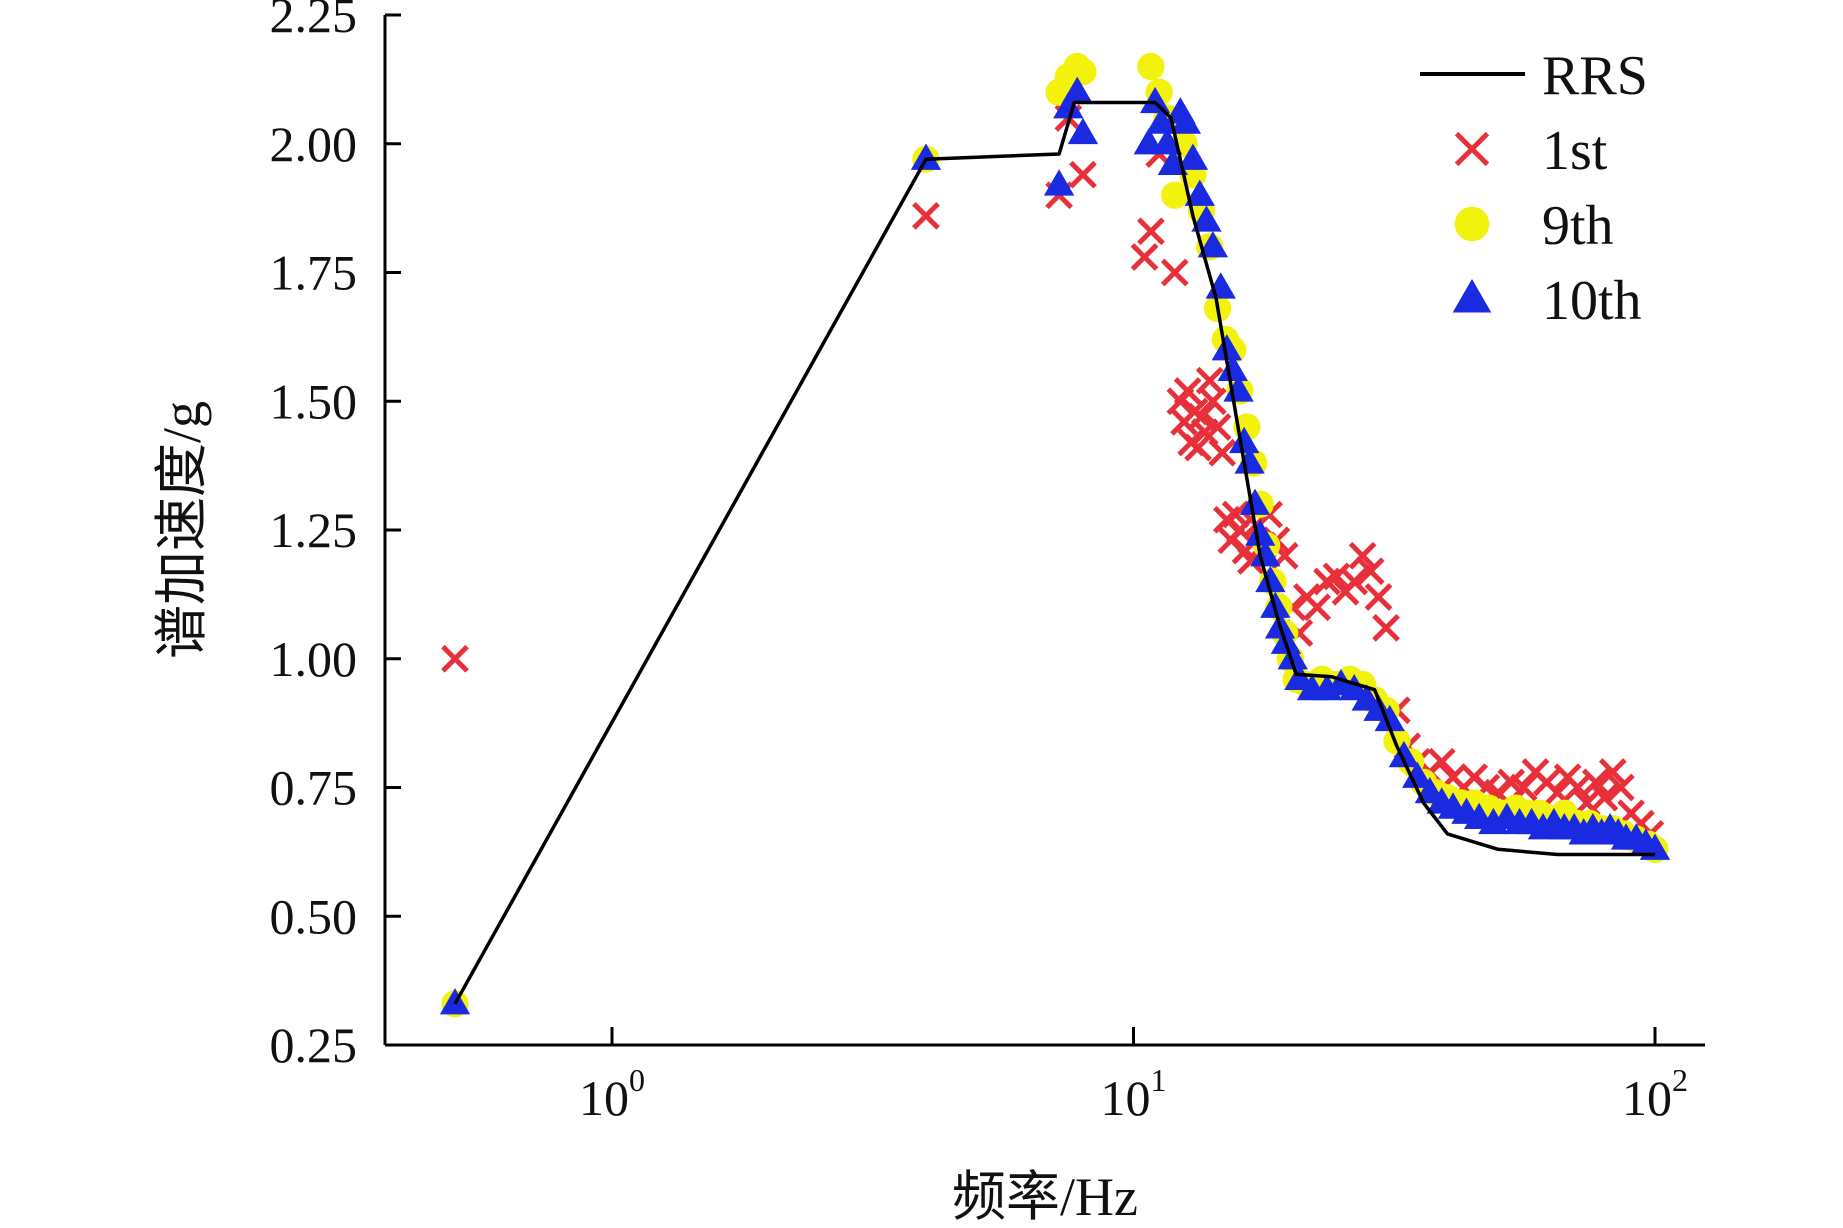  What do you see at coordinates (1534, 226) in the screenshot?
I see `legend-item-9th: 9th` at bounding box center [1534, 226].